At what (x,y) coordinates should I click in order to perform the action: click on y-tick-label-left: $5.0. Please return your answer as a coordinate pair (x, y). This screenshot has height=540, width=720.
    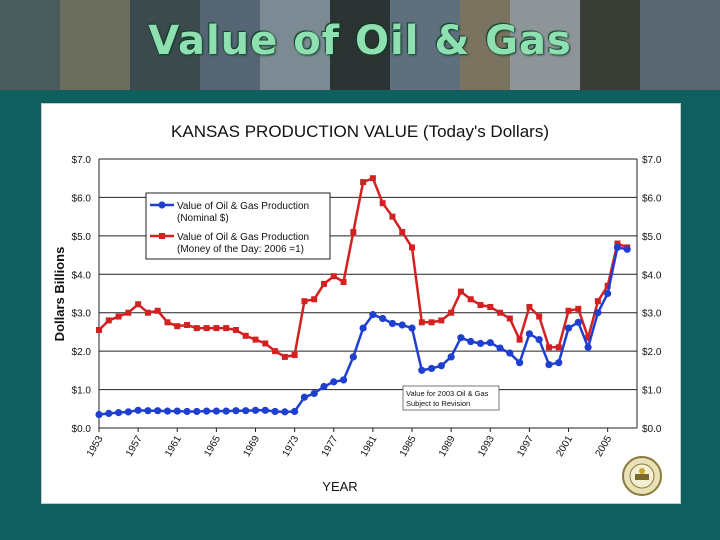
    Looking at the image, I should click on (82, 237).